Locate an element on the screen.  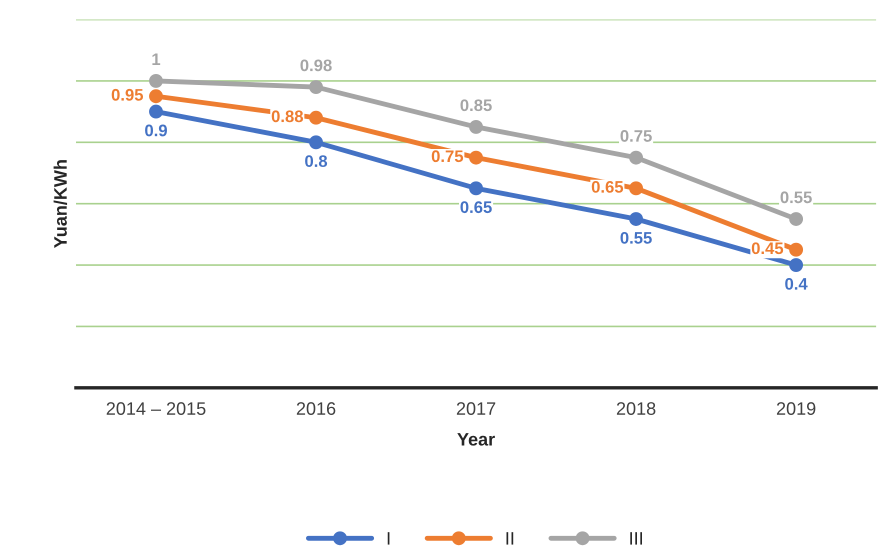
data-label: 0.9 is located at coordinates (156, 130).